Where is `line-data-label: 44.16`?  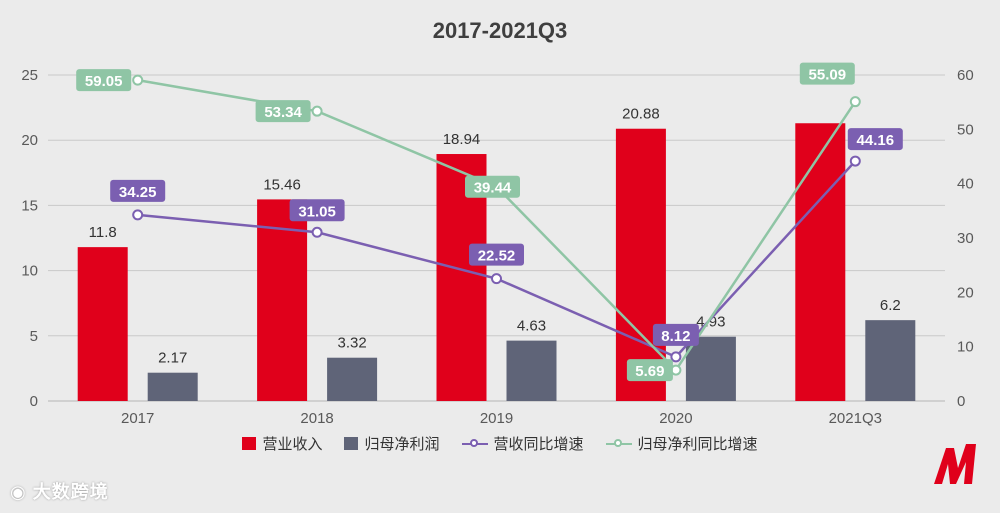
line-data-label: 44.16 is located at coordinates (876, 140).